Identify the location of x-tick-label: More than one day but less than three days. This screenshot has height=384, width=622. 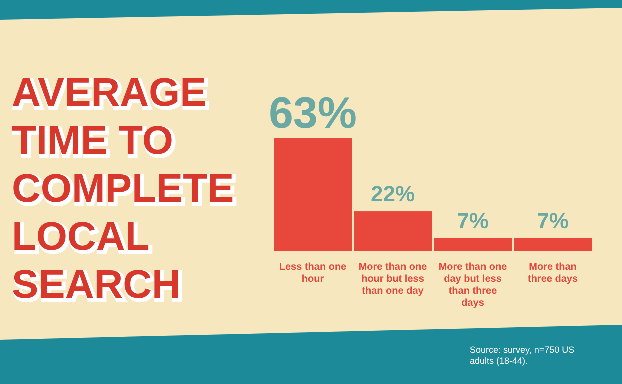
(473, 285).